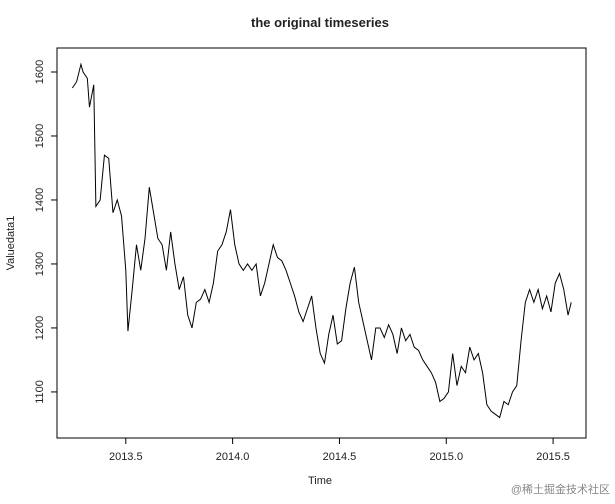  What do you see at coordinates (560, 489) in the screenshot?
I see `watermark: @稀土掘金技术社区` at bounding box center [560, 489].